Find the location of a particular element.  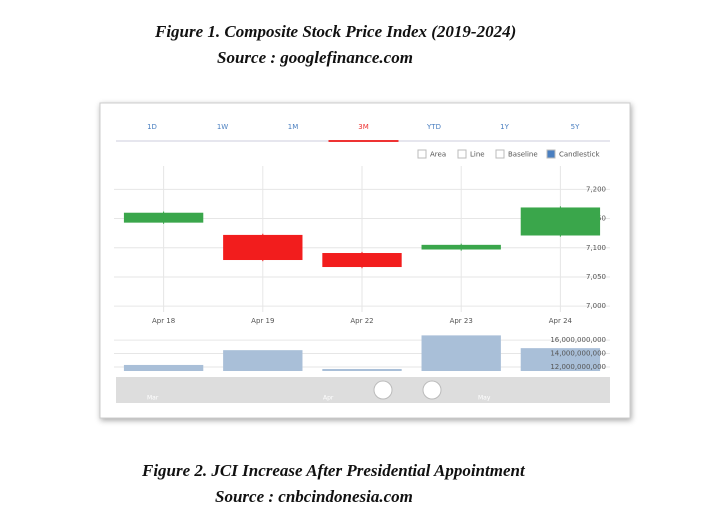

navigator-label: Mar is located at coordinates (153, 398).